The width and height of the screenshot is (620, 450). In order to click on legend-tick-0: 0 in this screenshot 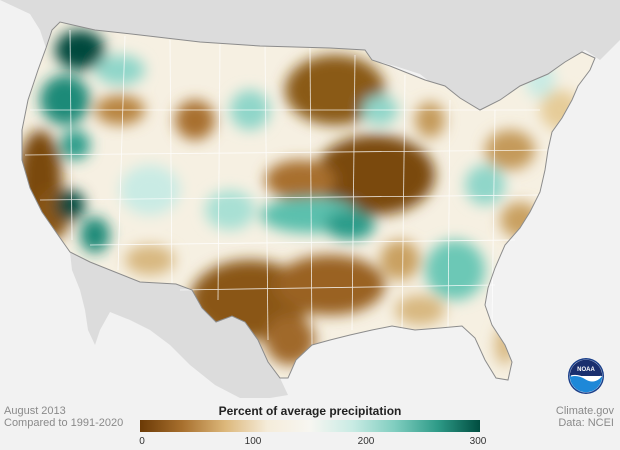, I will do `click(142, 441)`.